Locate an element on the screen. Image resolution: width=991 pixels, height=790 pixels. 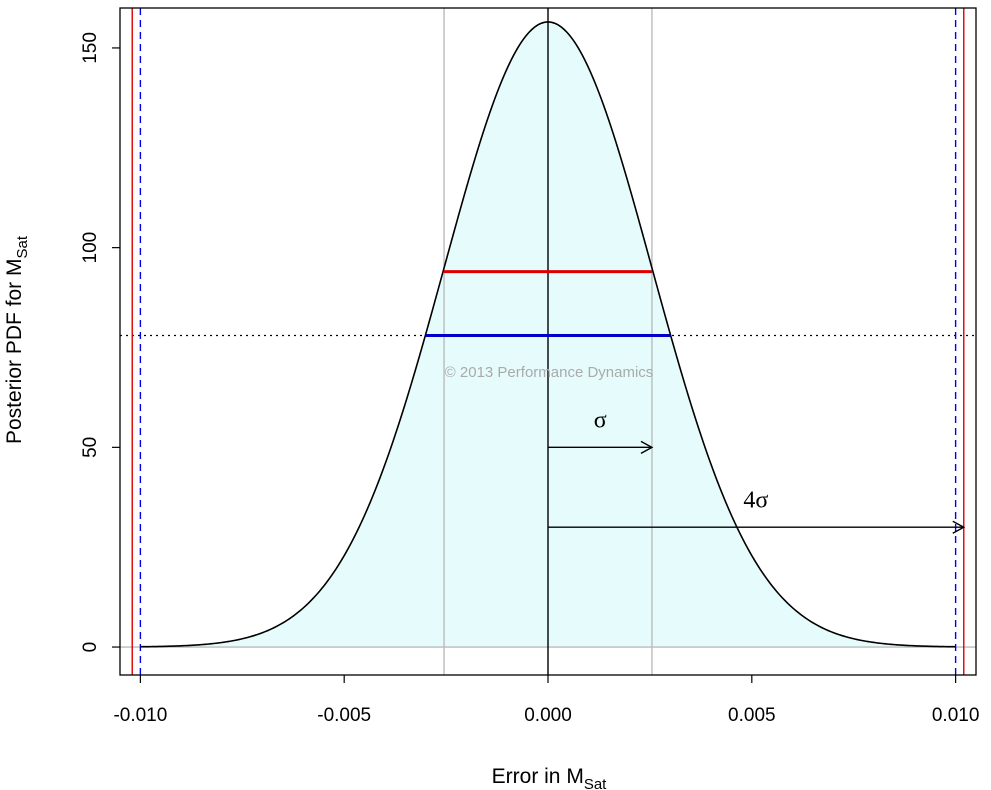
x-tick-label-3: 0.005 is located at coordinates (752, 715).